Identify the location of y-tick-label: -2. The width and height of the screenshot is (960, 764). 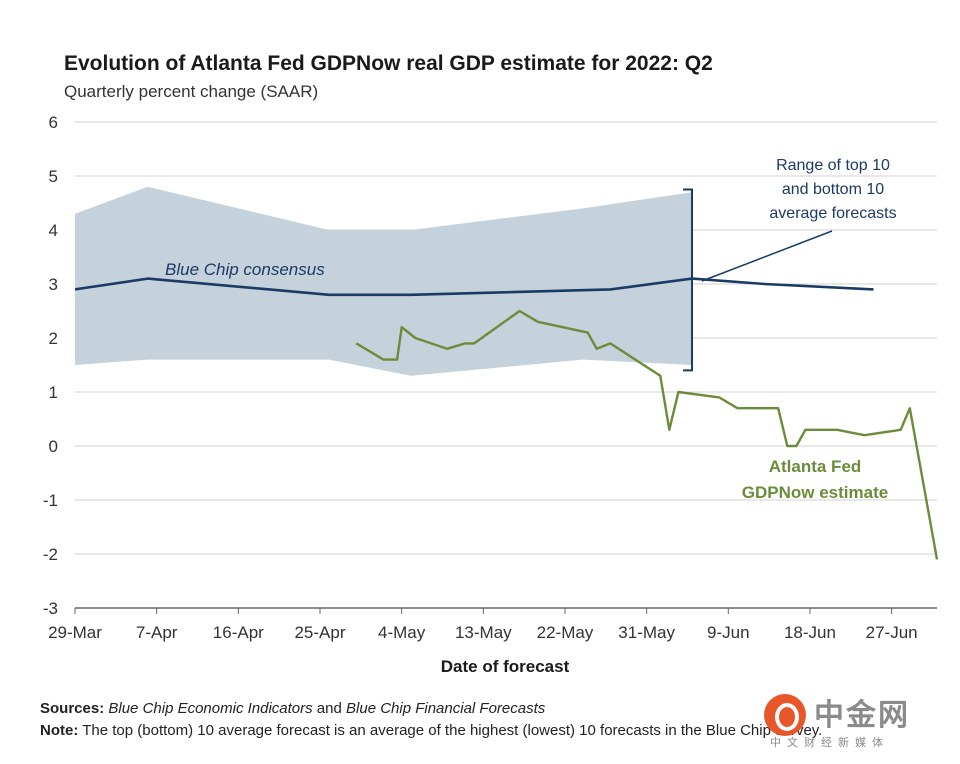
(50, 554).